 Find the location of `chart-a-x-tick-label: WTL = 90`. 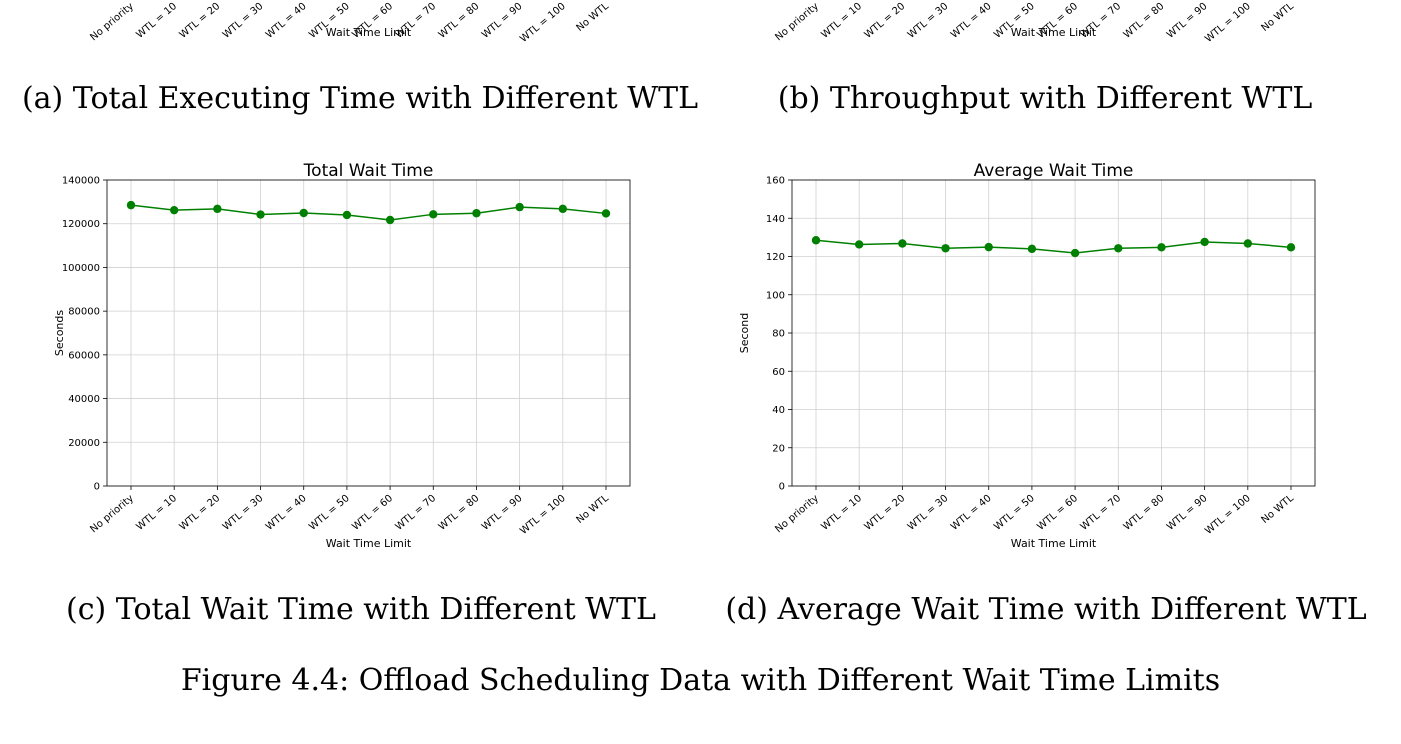

chart-a-x-tick-label: WTL = 90 is located at coordinates (502, 21).